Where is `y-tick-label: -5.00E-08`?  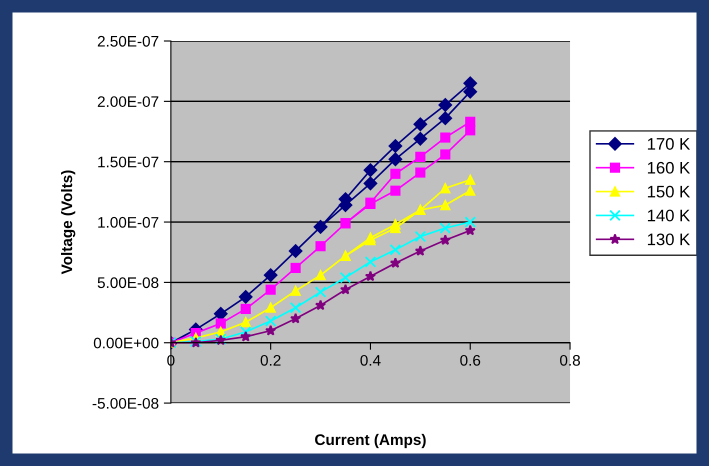 y-tick-label: -5.00E-08 is located at coordinates (125, 403).